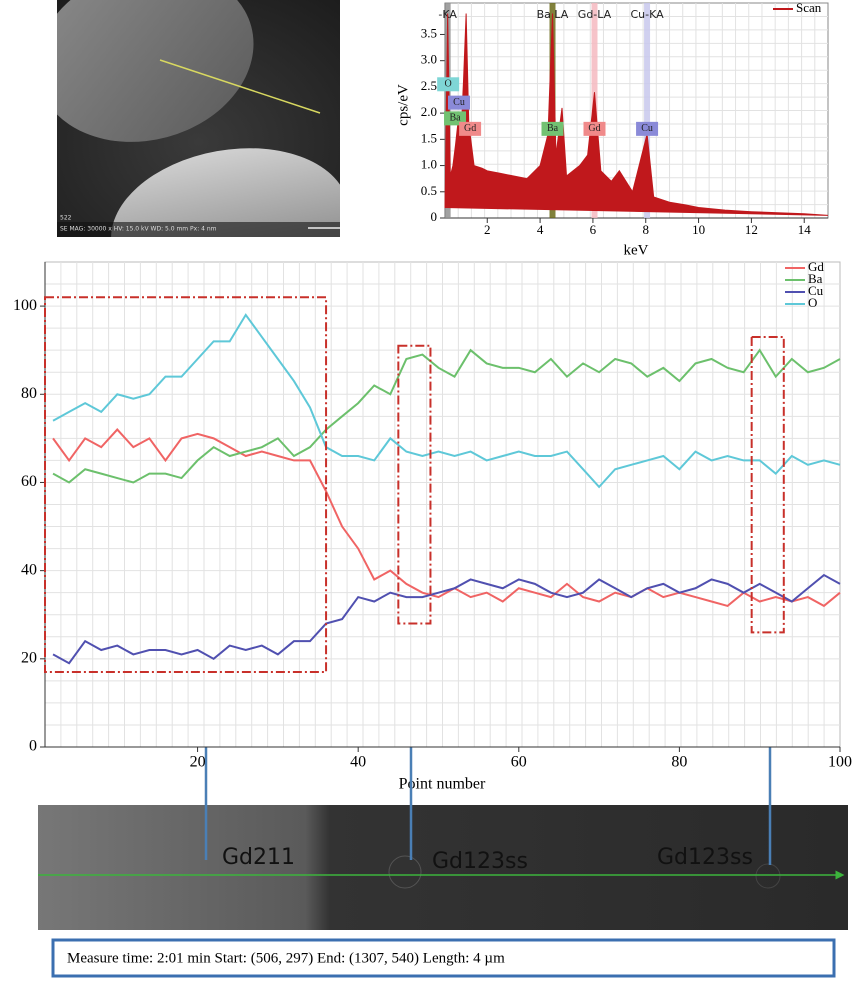  I want to click on x-tick-label: 20, so click(198, 762).